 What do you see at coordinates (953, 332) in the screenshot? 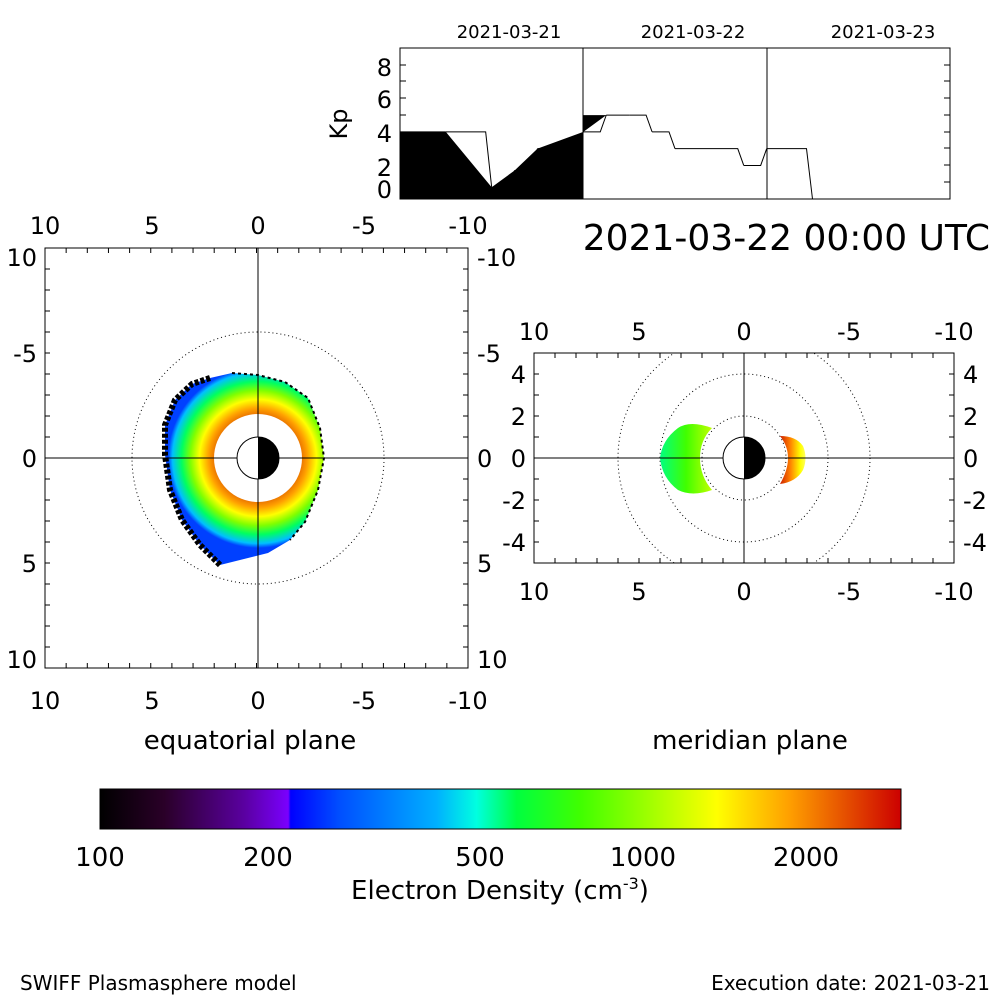
I see `mer-x-tick-top: -10` at bounding box center [953, 332].